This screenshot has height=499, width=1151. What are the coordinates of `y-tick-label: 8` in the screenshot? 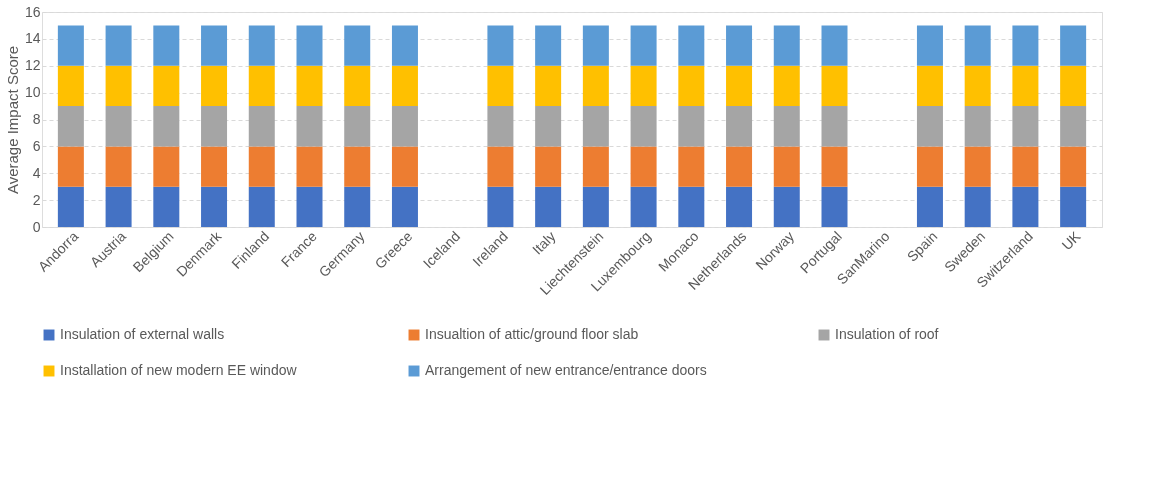 It's located at (36, 119).